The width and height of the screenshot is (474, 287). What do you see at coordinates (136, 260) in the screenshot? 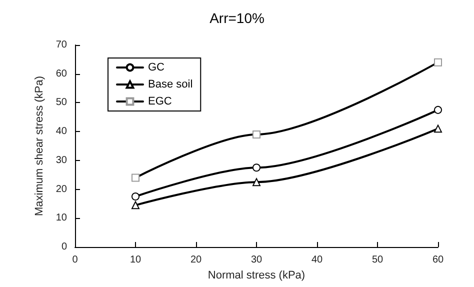
I see `x-tick-label: 10` at bounding box center [136, 260].